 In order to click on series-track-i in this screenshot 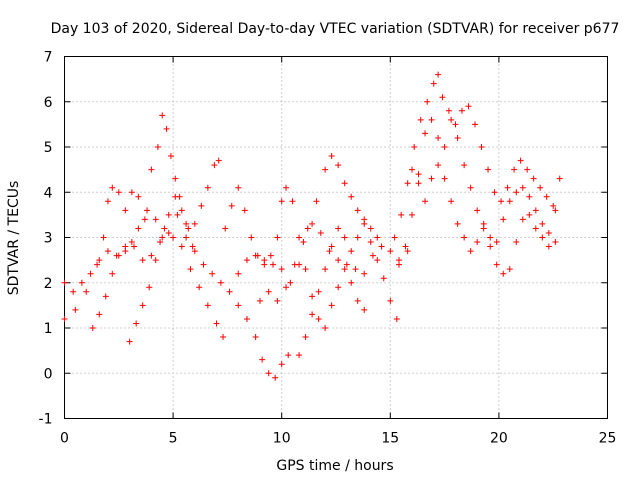, I will do `click(477, 156)`.